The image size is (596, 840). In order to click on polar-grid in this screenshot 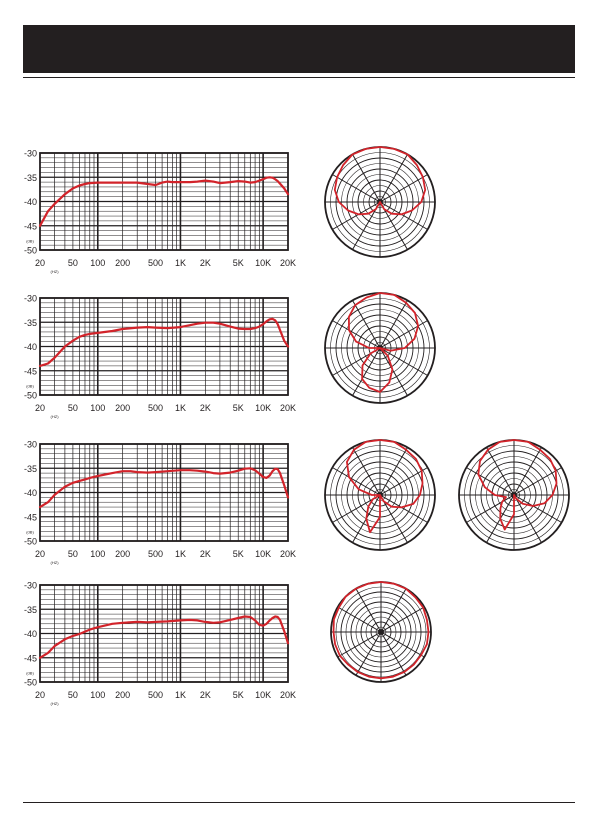, I will do `click(514, 495)`.